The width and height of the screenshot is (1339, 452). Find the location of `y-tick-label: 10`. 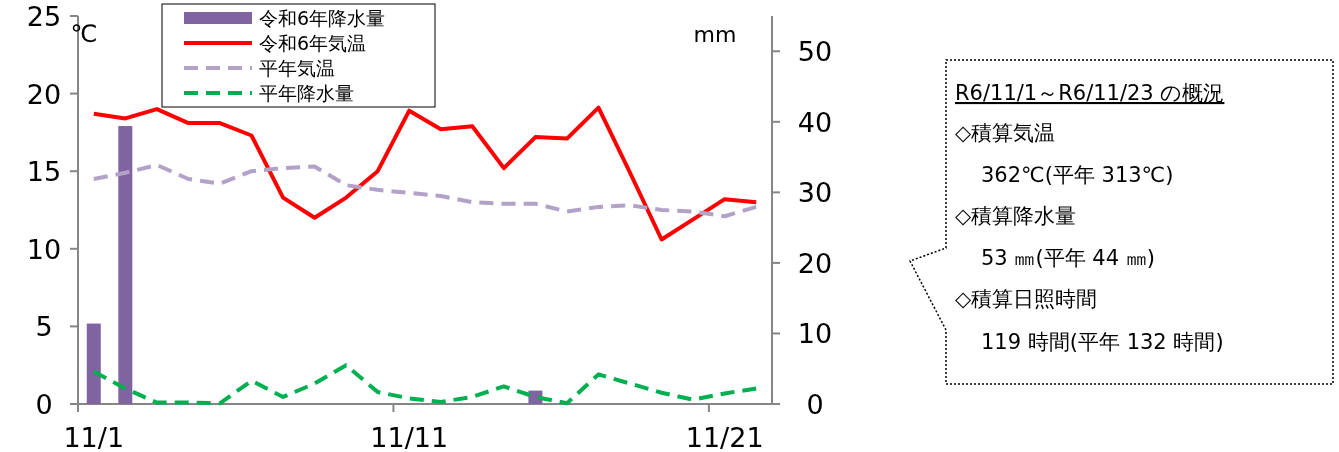

y-tick-label: 10 is located at coordinates (44, 249).